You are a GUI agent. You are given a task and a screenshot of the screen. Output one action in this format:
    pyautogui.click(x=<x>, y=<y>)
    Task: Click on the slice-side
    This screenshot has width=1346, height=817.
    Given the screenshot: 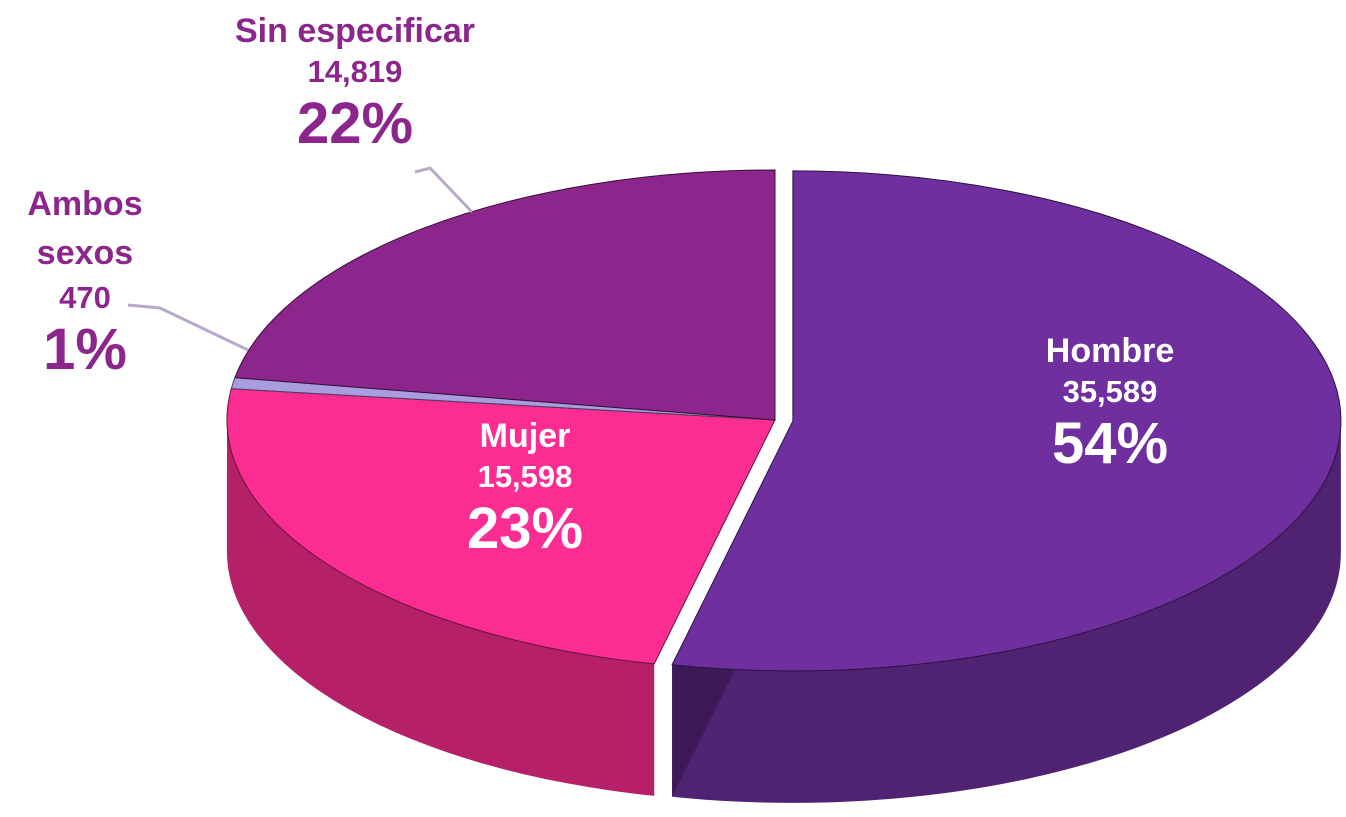 What is the action you would take?
    pyautogui.click(x=441, y=608)
    